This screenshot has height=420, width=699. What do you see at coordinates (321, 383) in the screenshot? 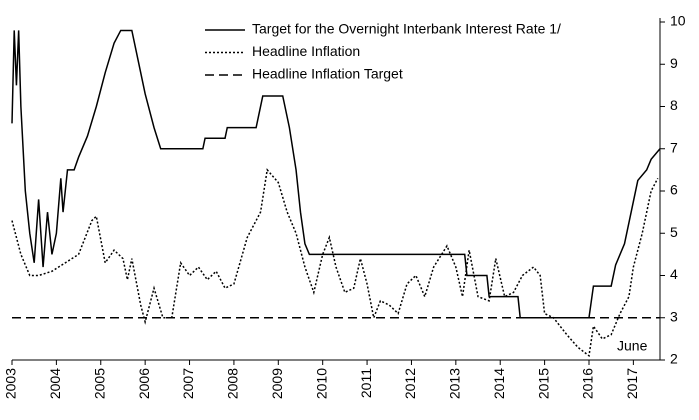
I see `x-tick-label: 2010` at bounding box center [321, 383].